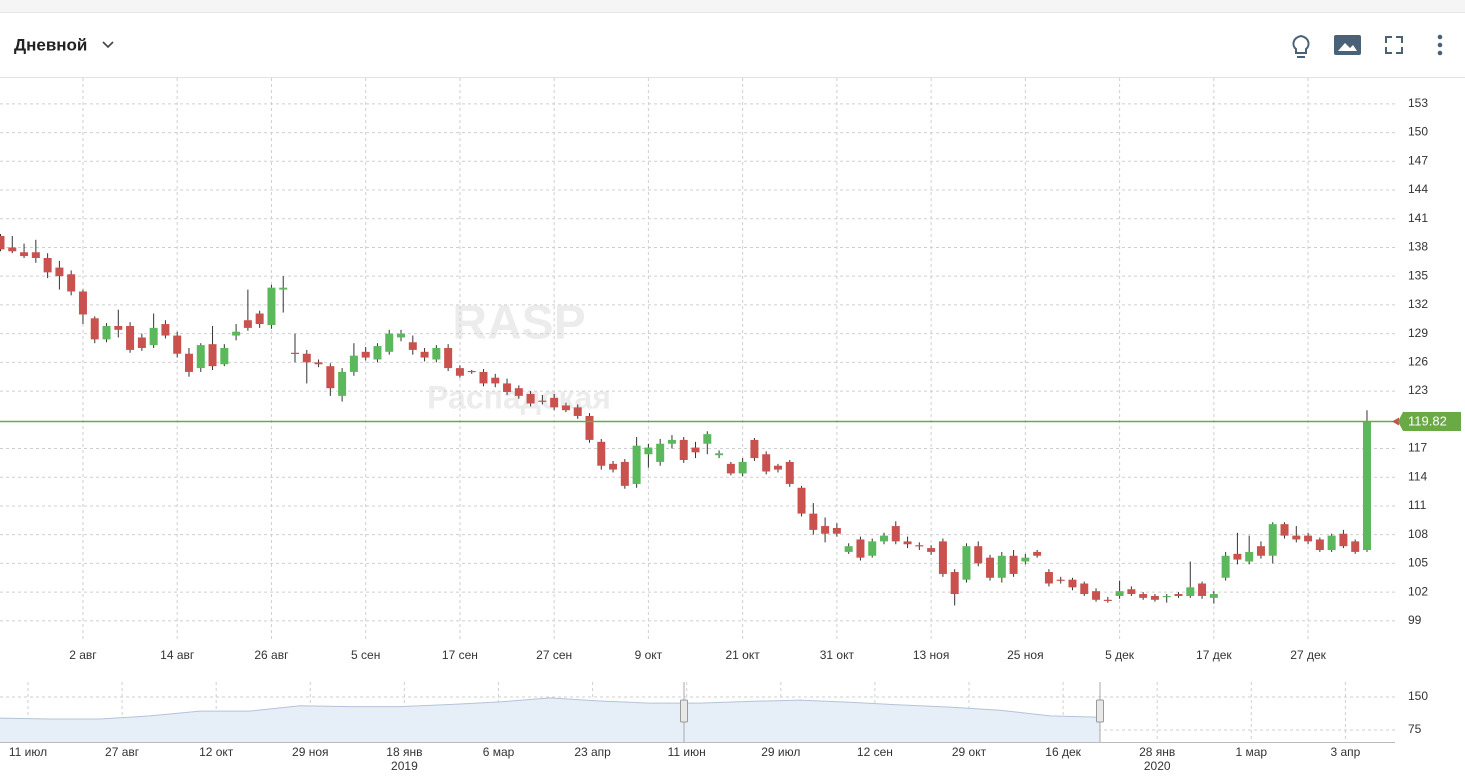  Describe the element at coordinates (875, 752) in the screenshot. I see `navigator-x-label: 12 сен` at that location.